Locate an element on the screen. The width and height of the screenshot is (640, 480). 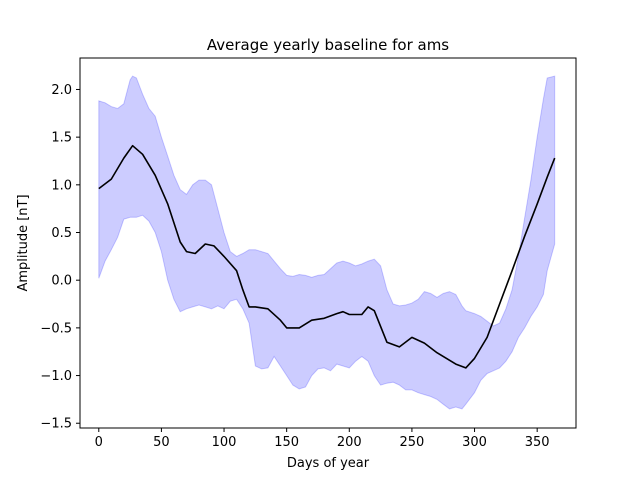
y-tick-label: −1.5 is located at coordinates (56, 424).